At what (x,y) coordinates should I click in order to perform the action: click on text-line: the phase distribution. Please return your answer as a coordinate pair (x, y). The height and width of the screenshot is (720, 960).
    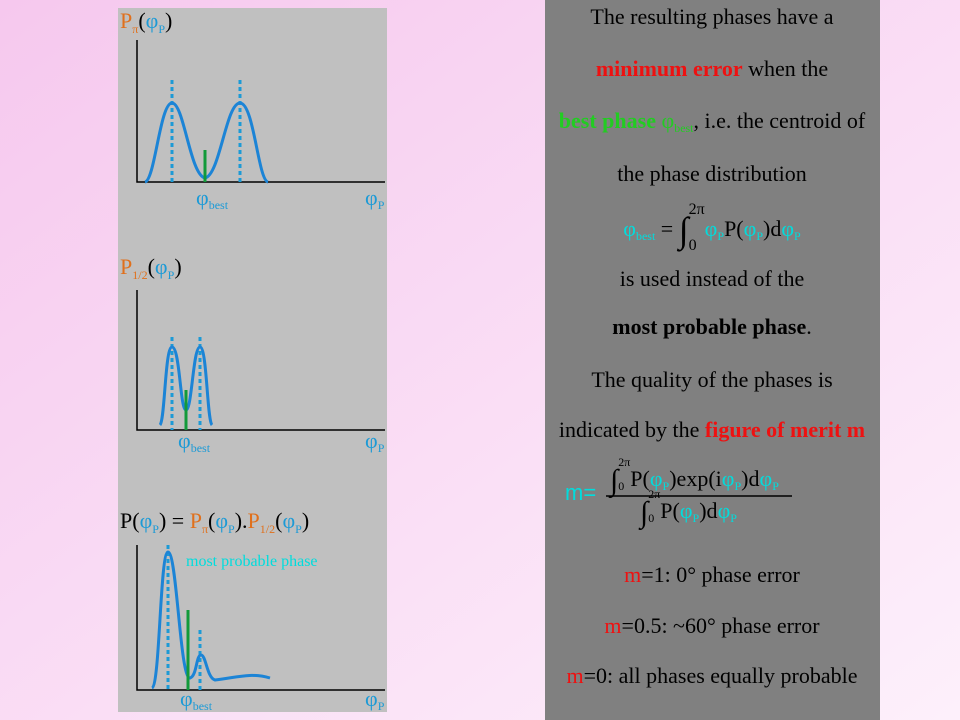
    Looking at the image, I should click on (711, 173).